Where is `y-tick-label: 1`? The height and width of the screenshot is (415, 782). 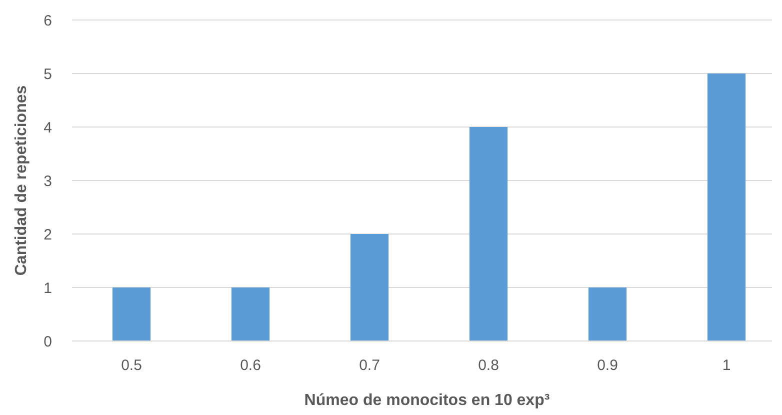 y-tick-label: 1 is located at coordinates (48, 288).